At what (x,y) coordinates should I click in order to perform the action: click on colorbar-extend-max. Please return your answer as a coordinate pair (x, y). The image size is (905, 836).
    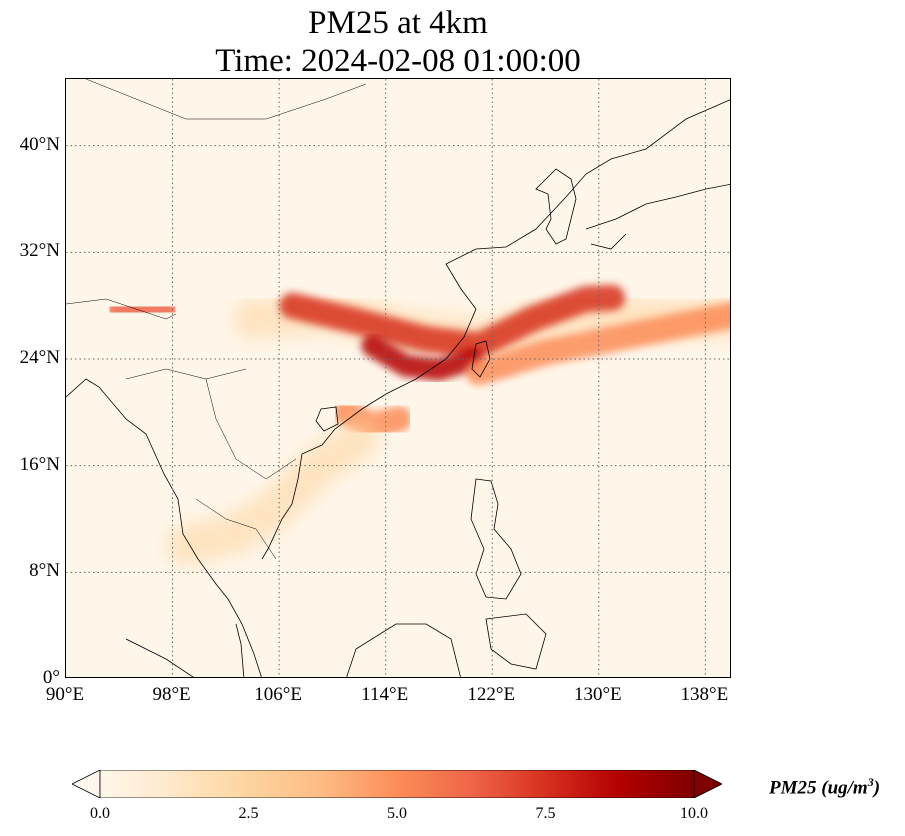
    Looking at the image, I should click on (707, 784).